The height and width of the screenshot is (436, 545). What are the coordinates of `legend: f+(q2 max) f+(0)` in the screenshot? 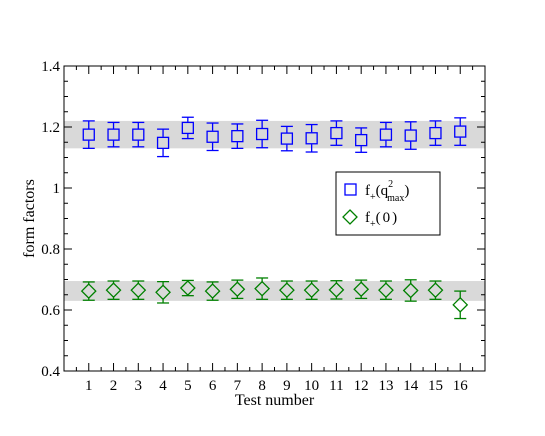 It's located at (388, 203).